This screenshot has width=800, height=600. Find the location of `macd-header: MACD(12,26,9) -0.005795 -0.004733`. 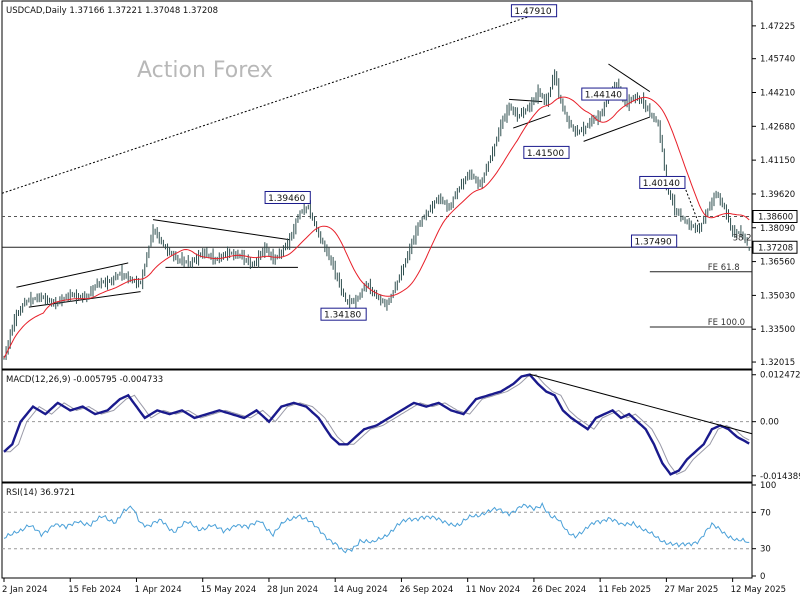

macd-header: MACD(12,26,9) -0.005795 -0.004733 is located at coordinates (84, 380).